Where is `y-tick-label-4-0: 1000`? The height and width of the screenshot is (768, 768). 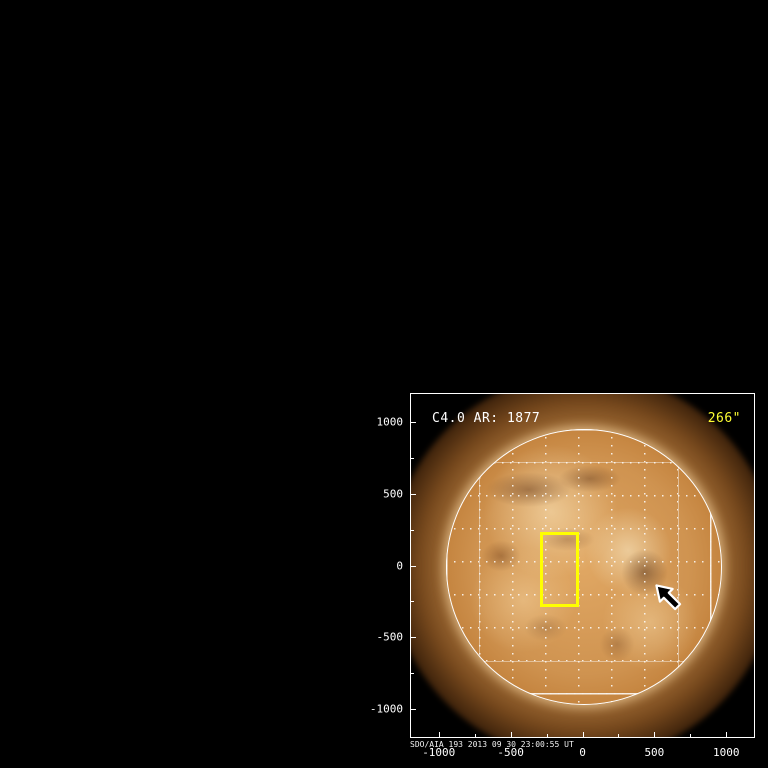
y-tick-label-4-0: 1000 is located at coordinates (390, 422).